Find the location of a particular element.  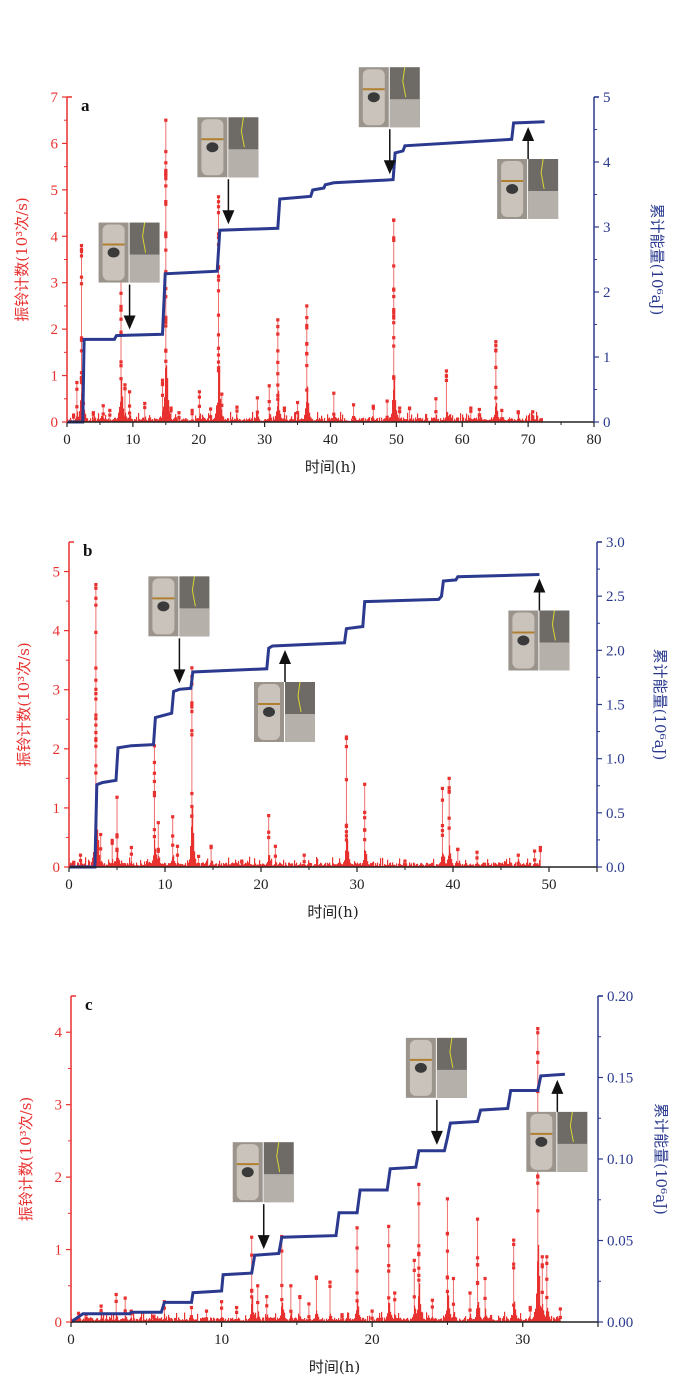

left-y-tick-label: 2 is located at coordinates (55, 330).